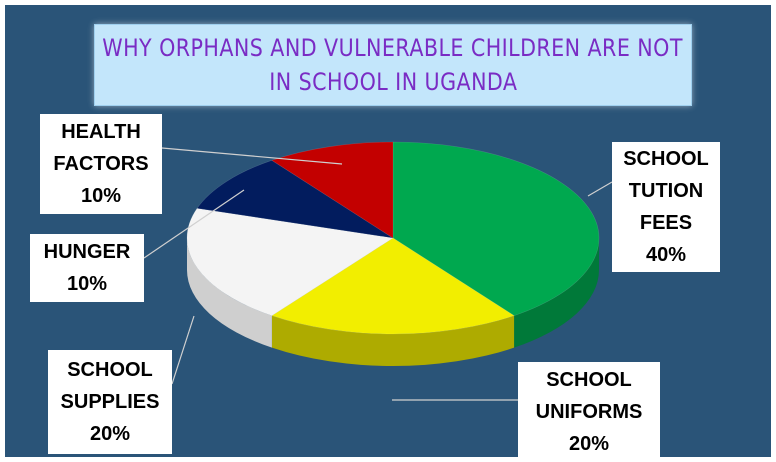  What do you see at coordinates (290, 262) in the screenshot?
I see `pie-slice-school-supplies` at bounding box center [290, 262].